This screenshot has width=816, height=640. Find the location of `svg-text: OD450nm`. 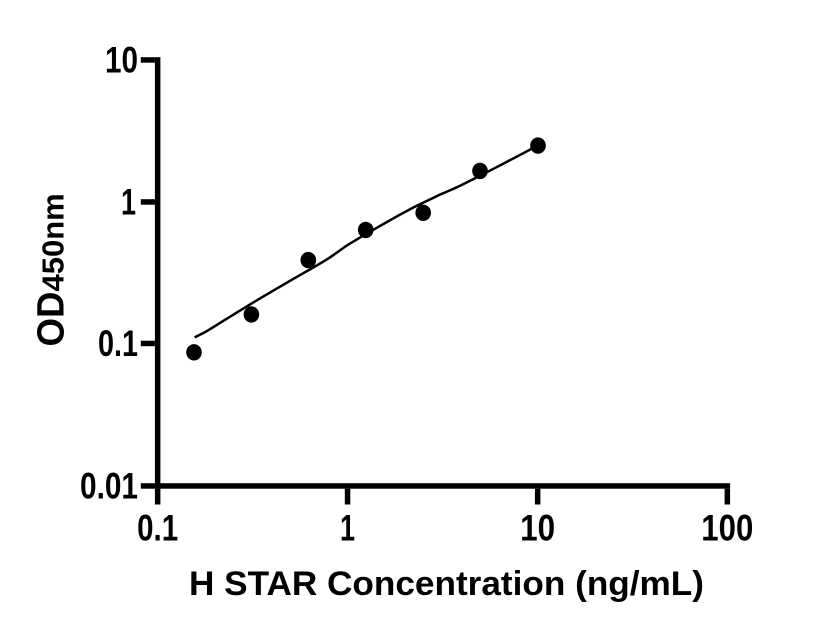

svg-text: OD450nm is located at coordinates (52, 269).